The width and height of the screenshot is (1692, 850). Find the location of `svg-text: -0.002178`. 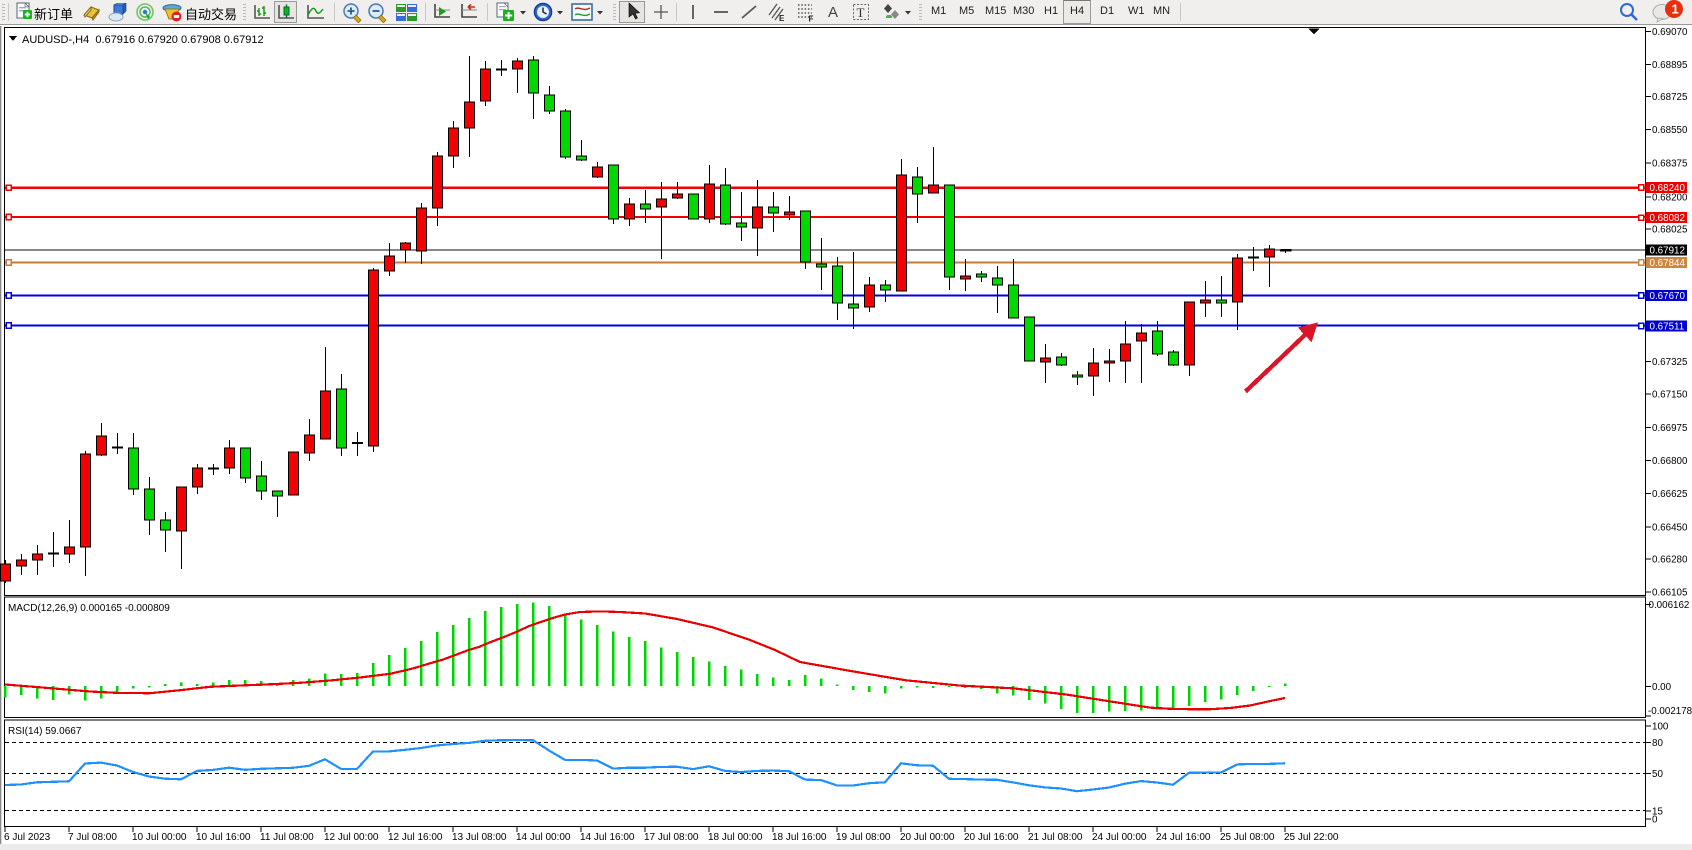

svg-text: -0.002178 is located at coordinates (1670, 711).